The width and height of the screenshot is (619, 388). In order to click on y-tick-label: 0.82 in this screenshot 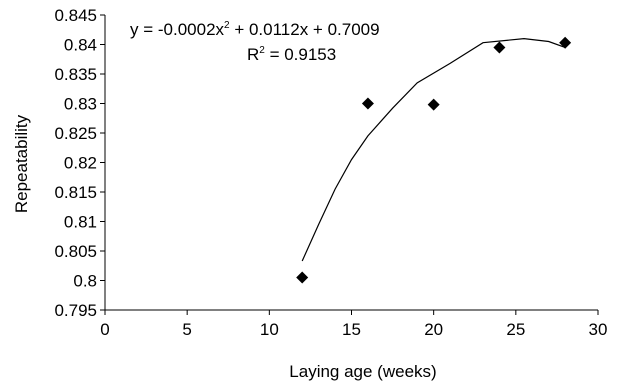, I will do `click(80, 163)`.